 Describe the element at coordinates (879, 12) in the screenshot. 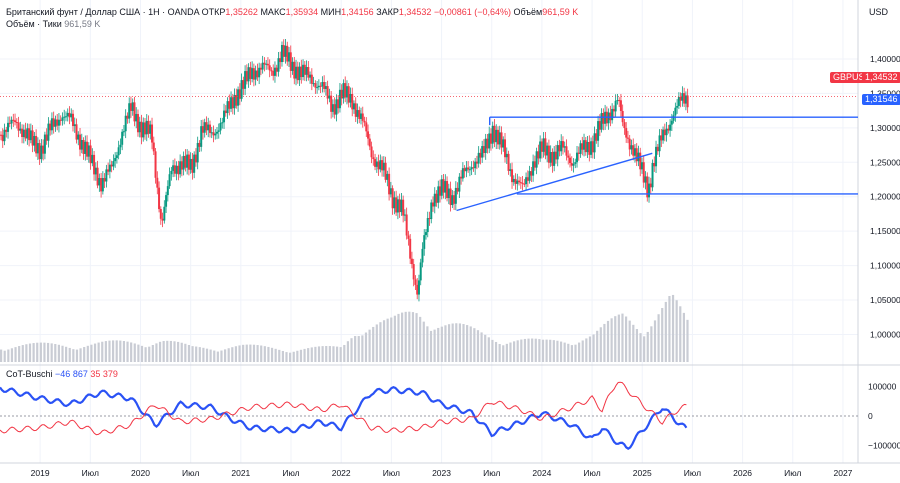

I see `currency-label: USD` at that location.